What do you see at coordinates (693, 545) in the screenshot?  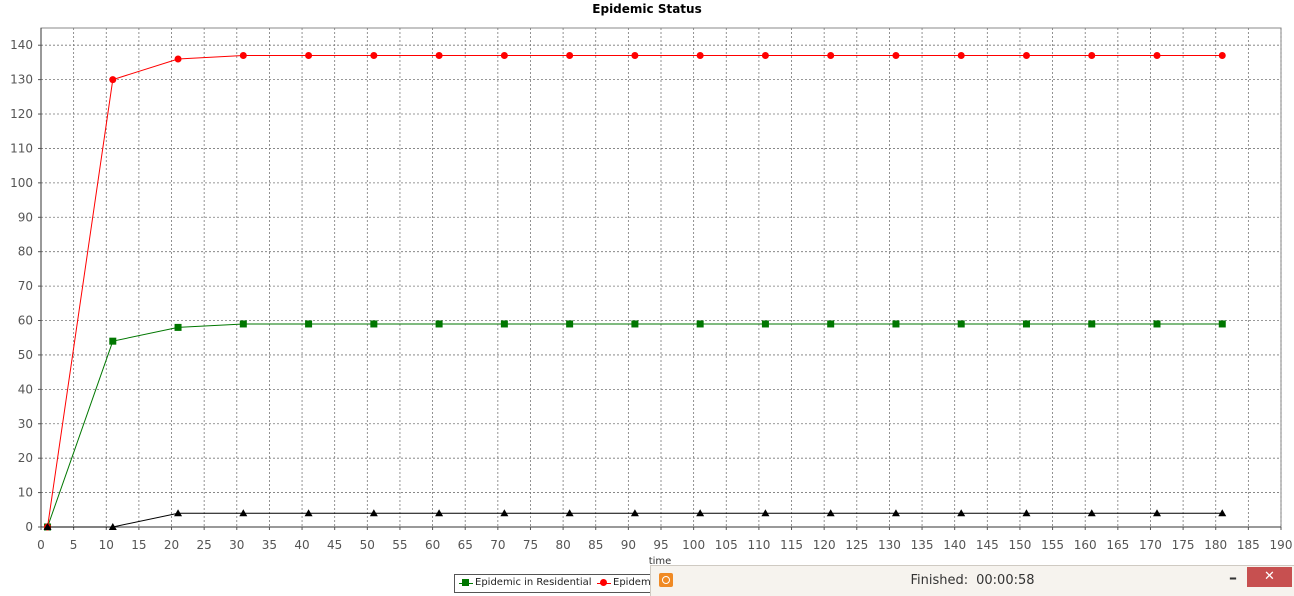 I see `x-tick-label: 100` at bounding box center [693, 545].